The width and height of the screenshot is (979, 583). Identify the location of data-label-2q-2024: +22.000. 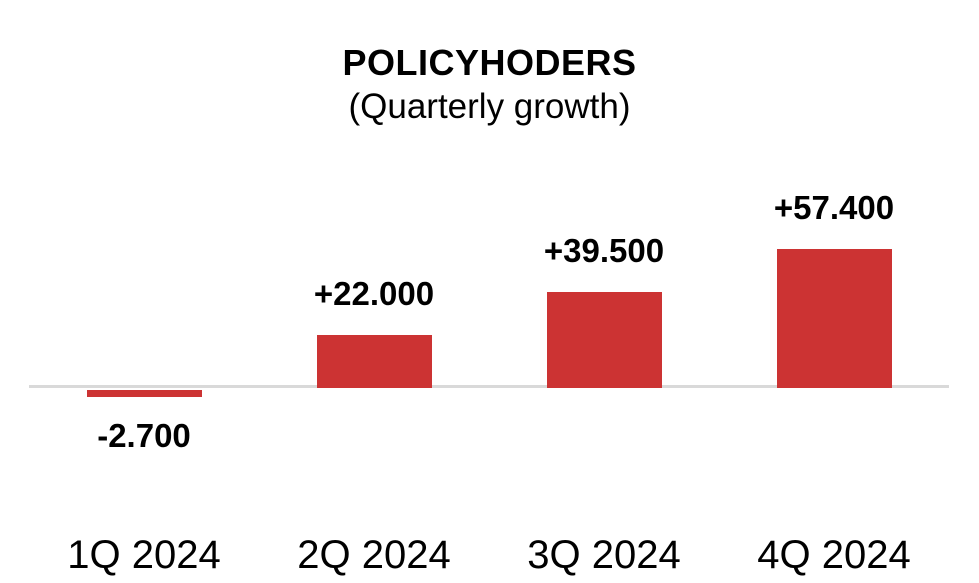
(374, 293).